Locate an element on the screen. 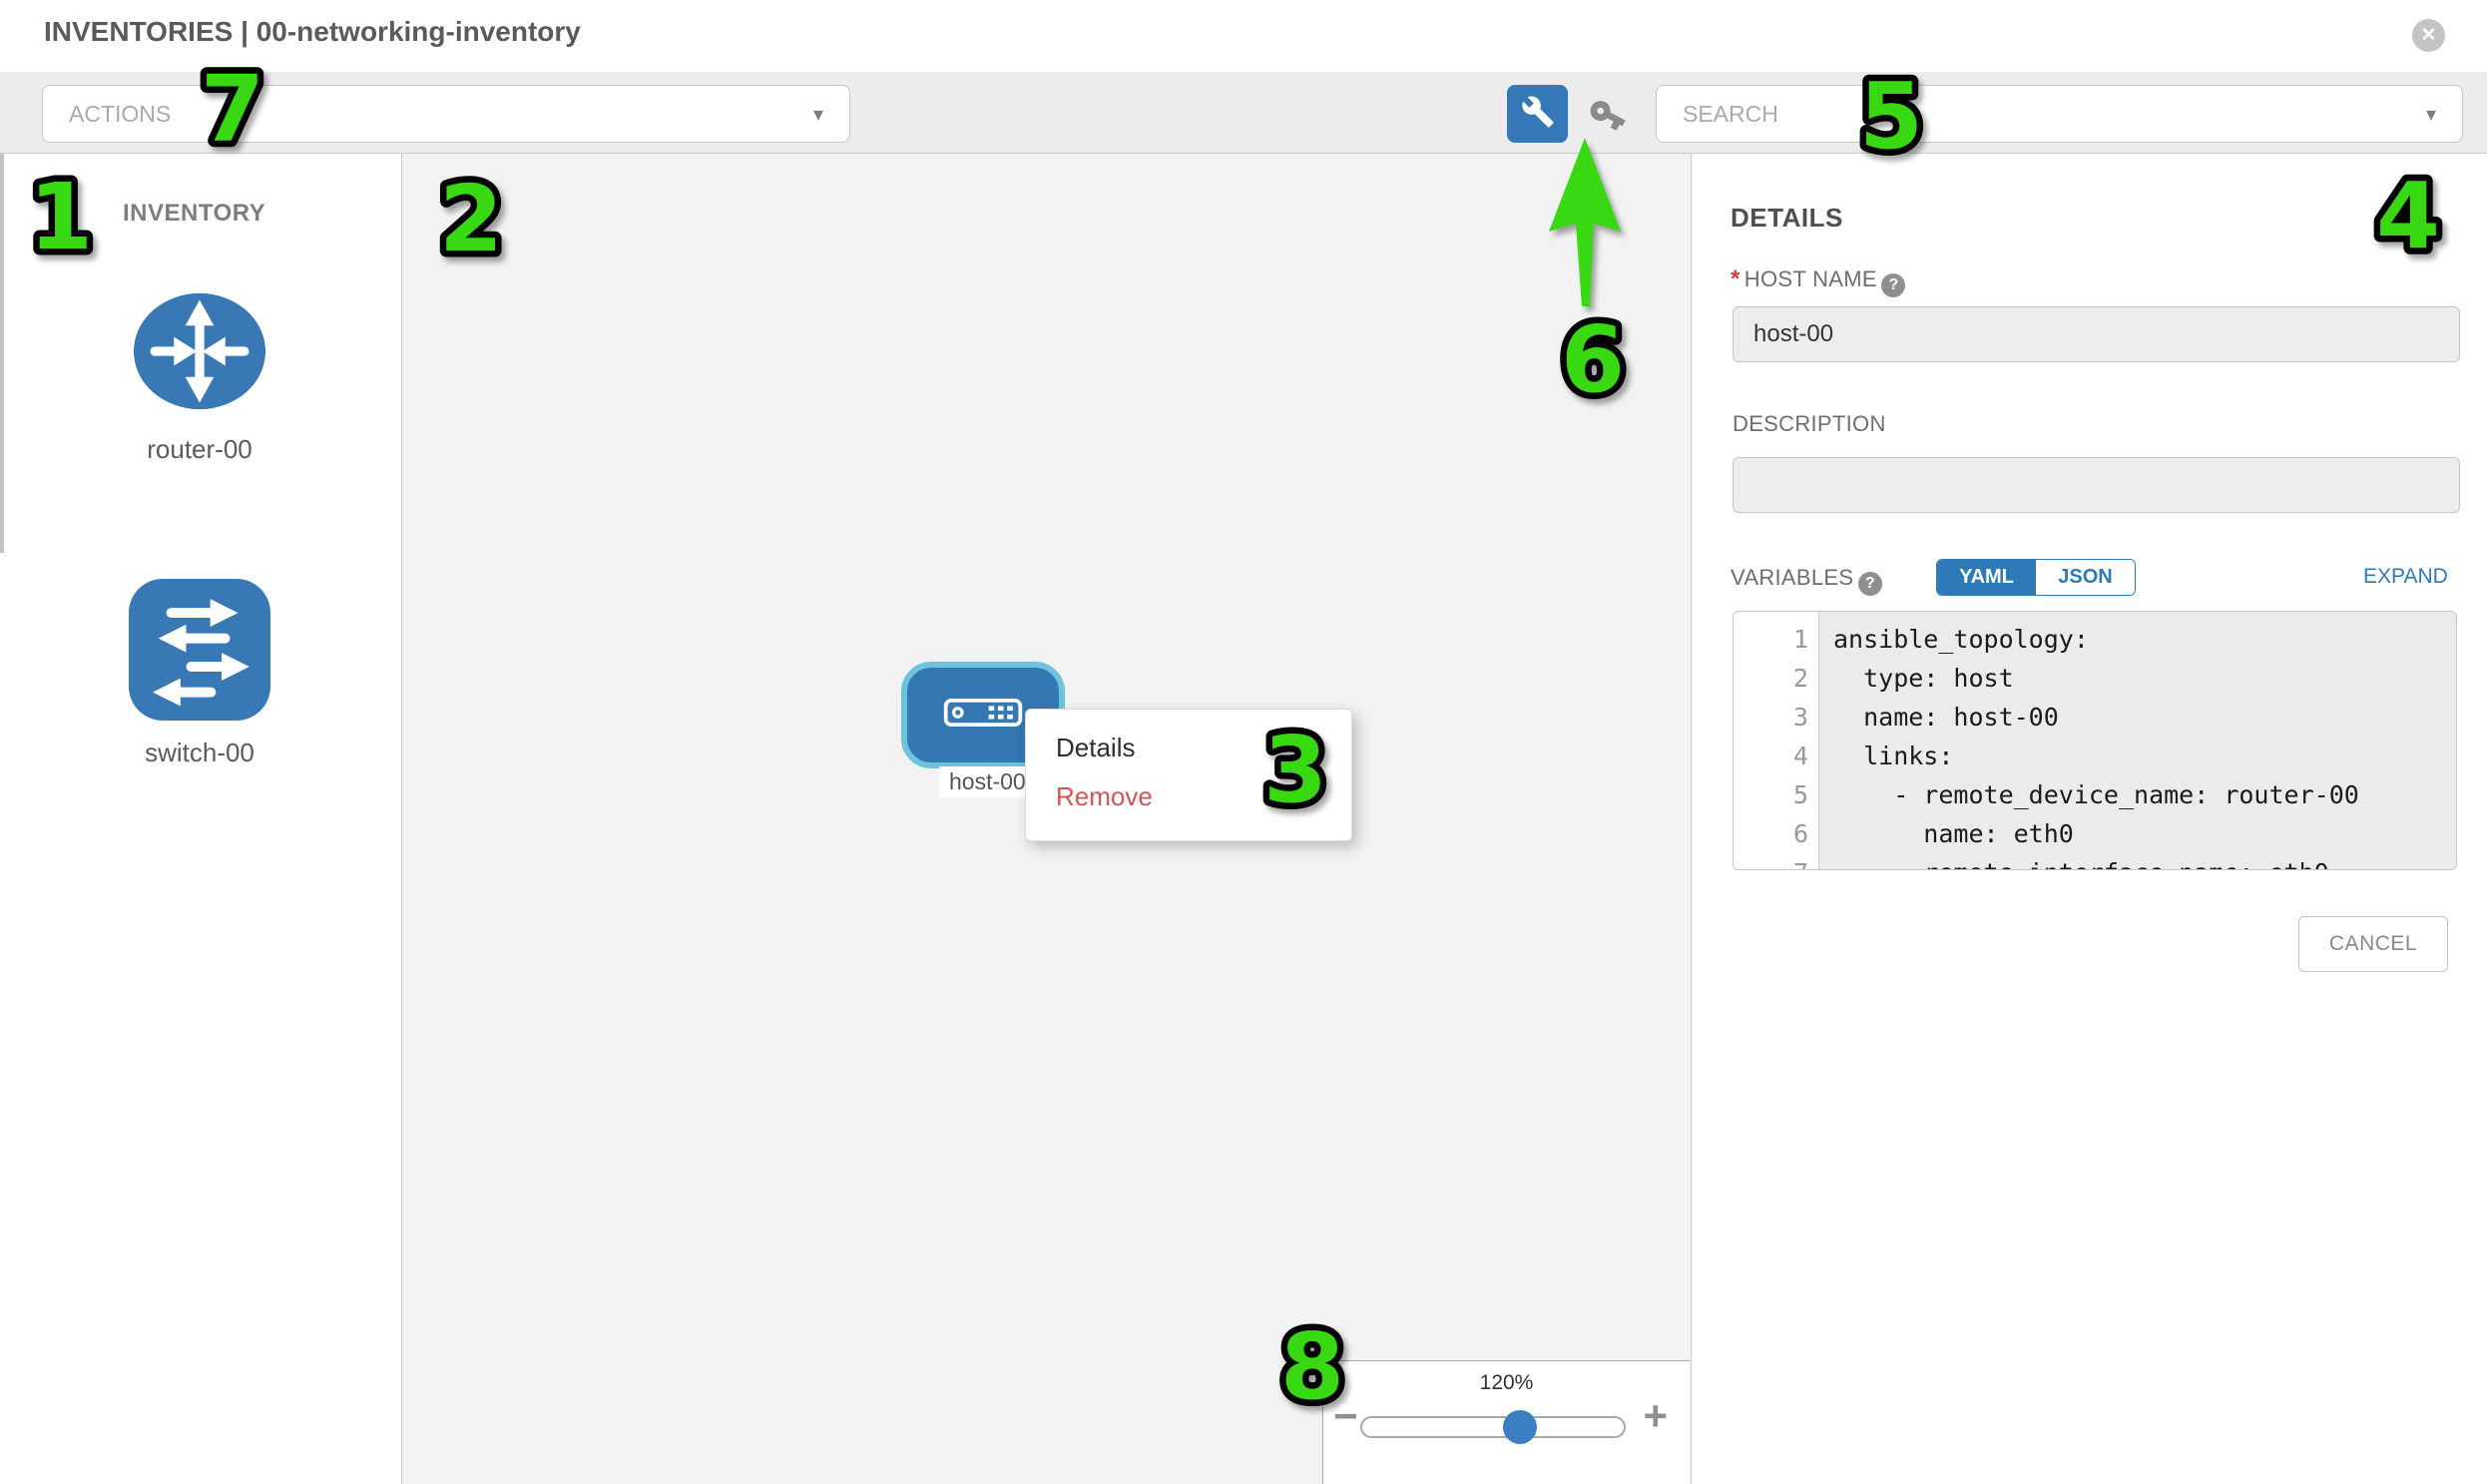 The image size is (2487, 1484). sidebar-scrollbar is located at coordinates (2, 353).